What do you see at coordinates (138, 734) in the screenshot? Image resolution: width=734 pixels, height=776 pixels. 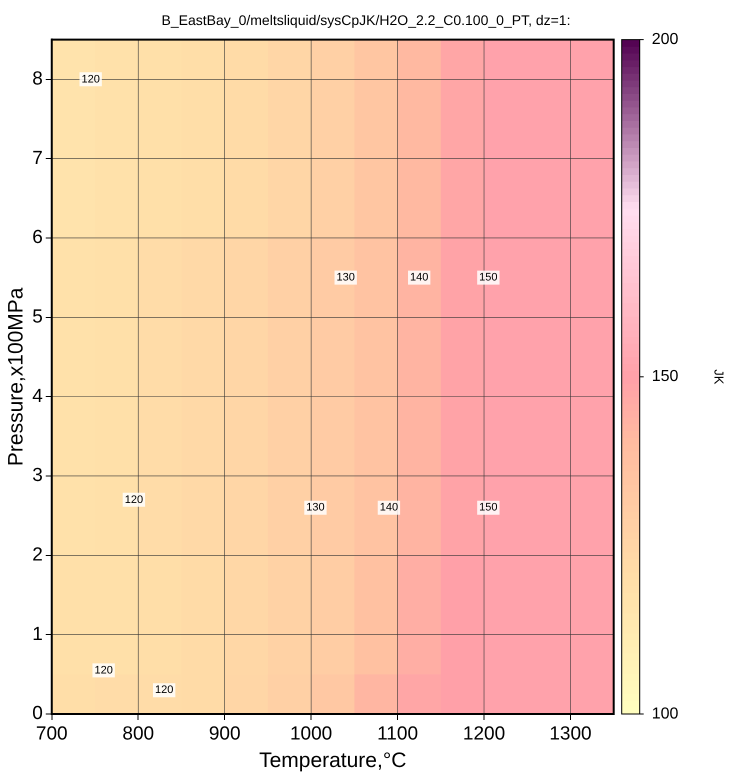 I see `x-tick-label: 800` at bounding box center [138, 734].